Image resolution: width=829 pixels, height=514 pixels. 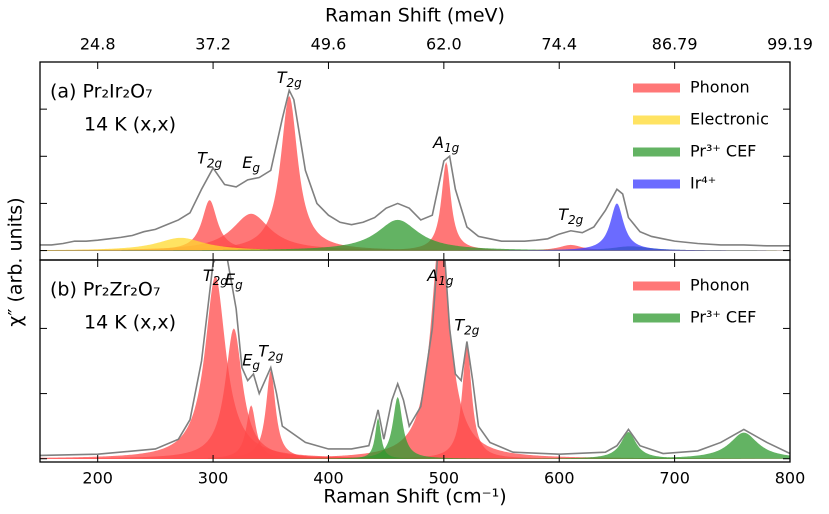 I want to click on panel-label: (b) Pr₂Zr₂O₇, so click(x=105, y=290).